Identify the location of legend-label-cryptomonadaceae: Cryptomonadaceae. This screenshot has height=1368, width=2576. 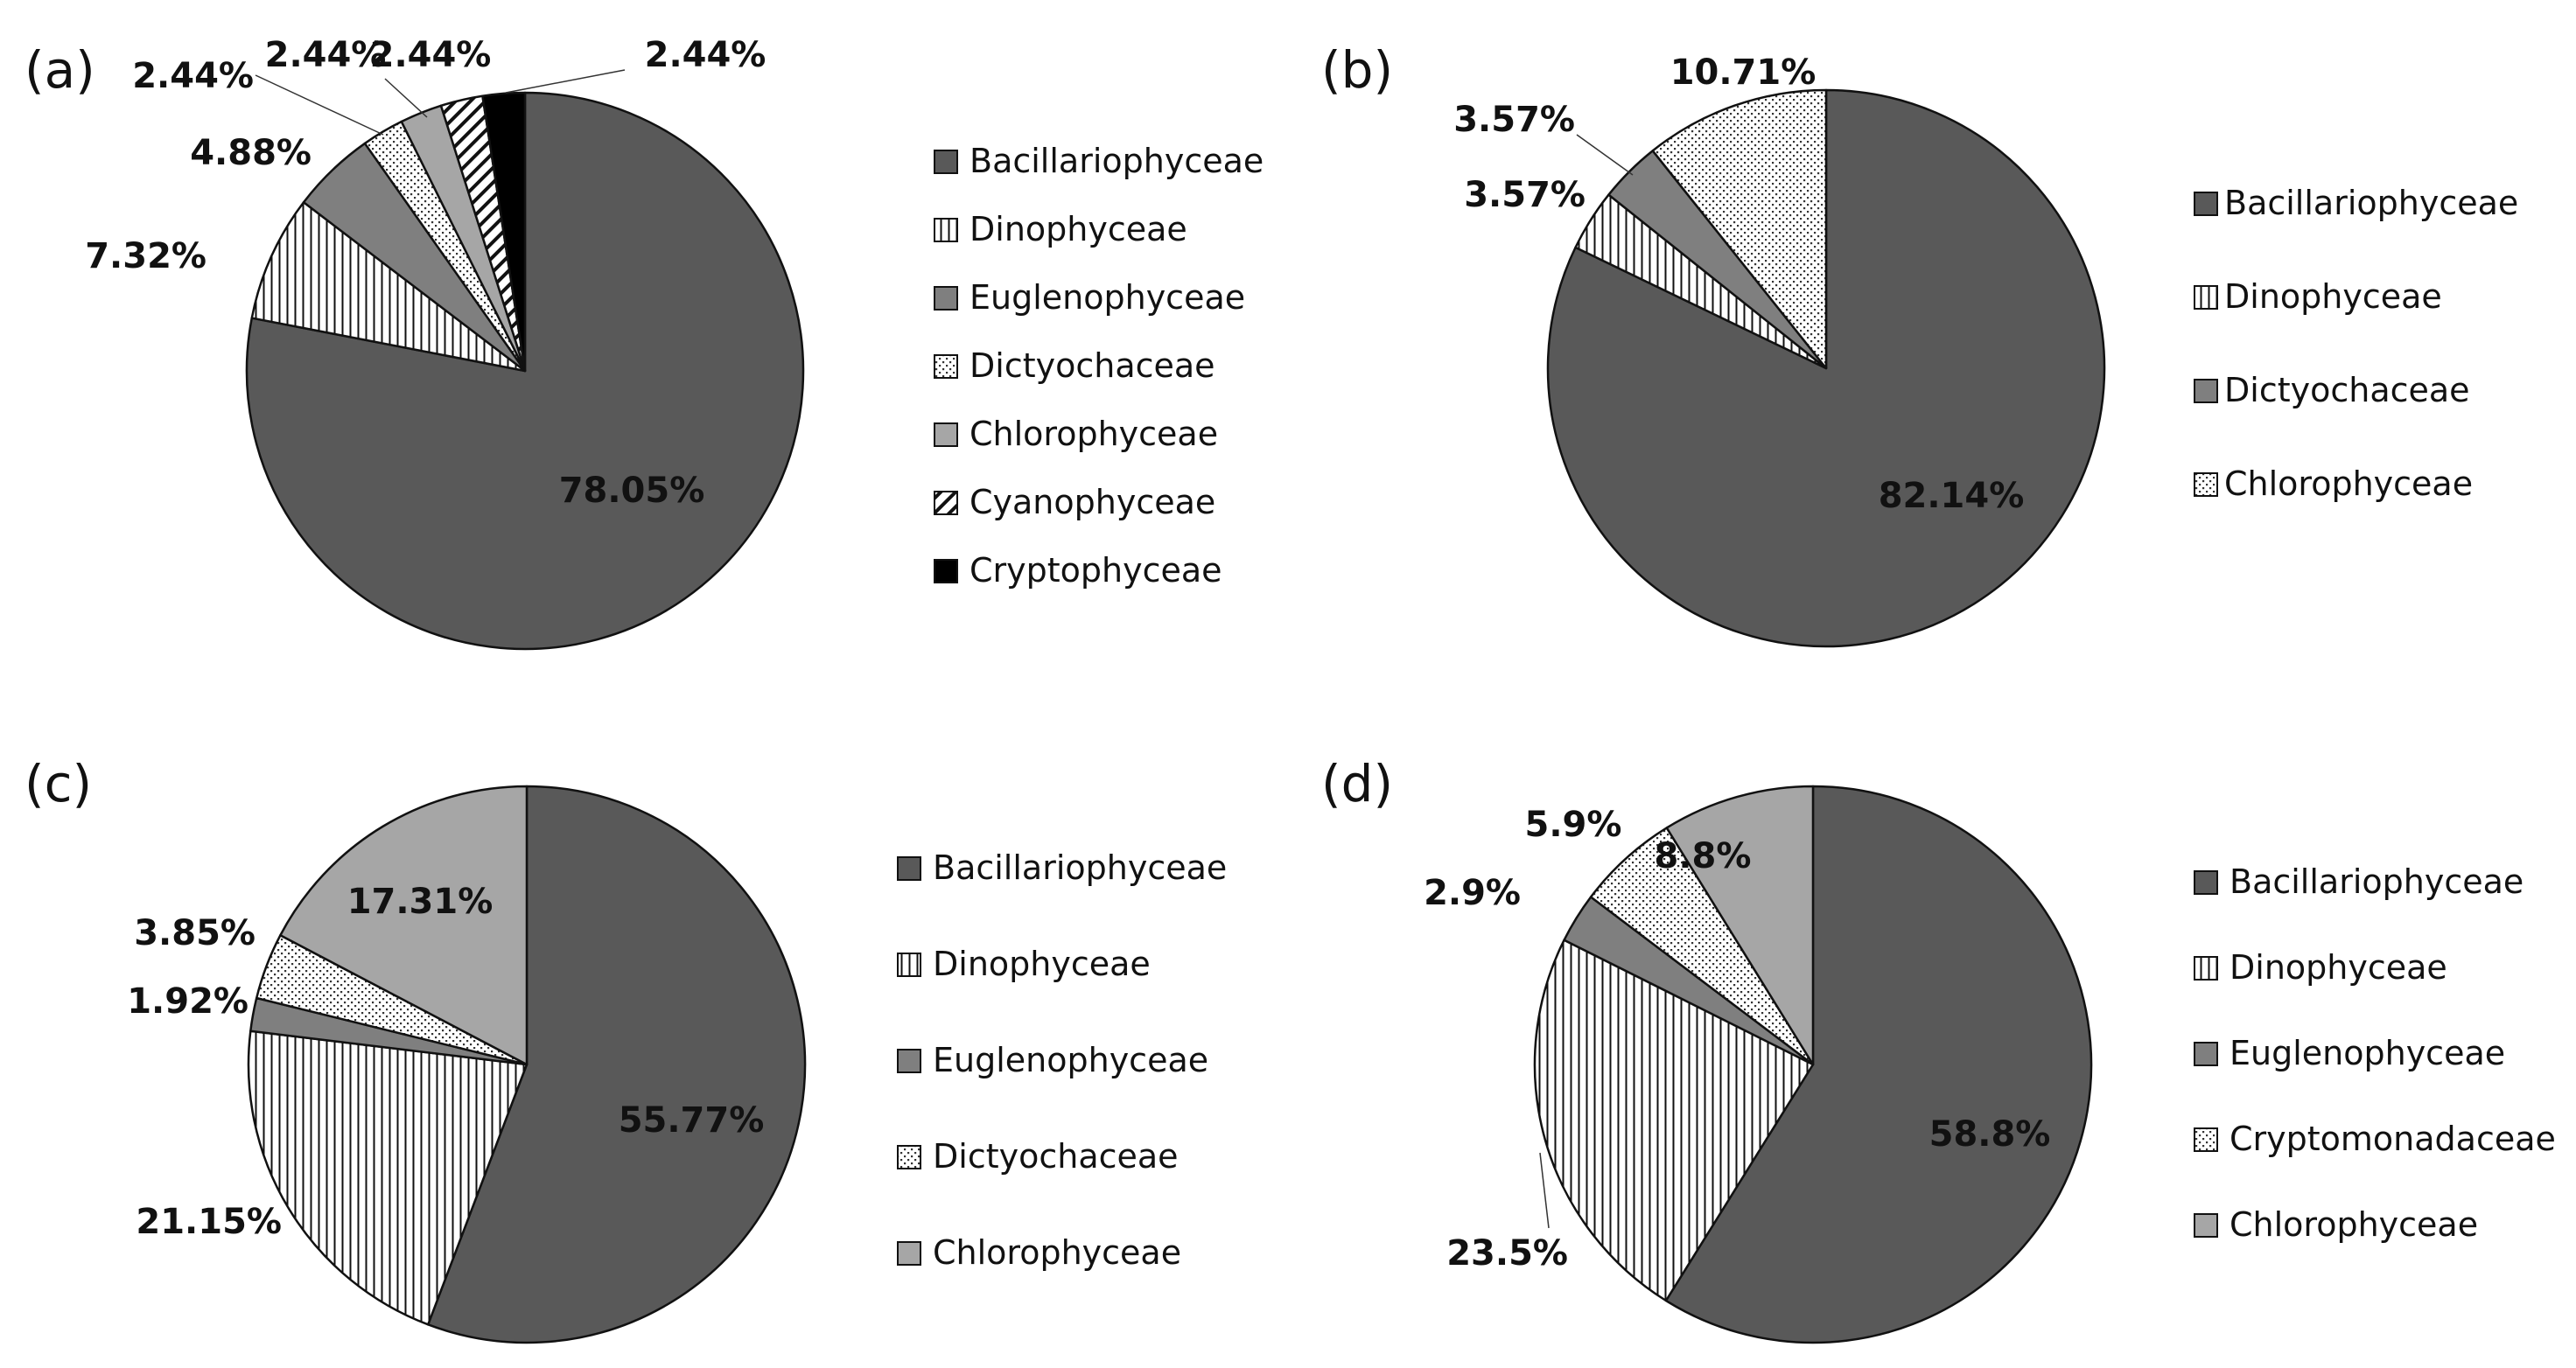
(2393, 1139).